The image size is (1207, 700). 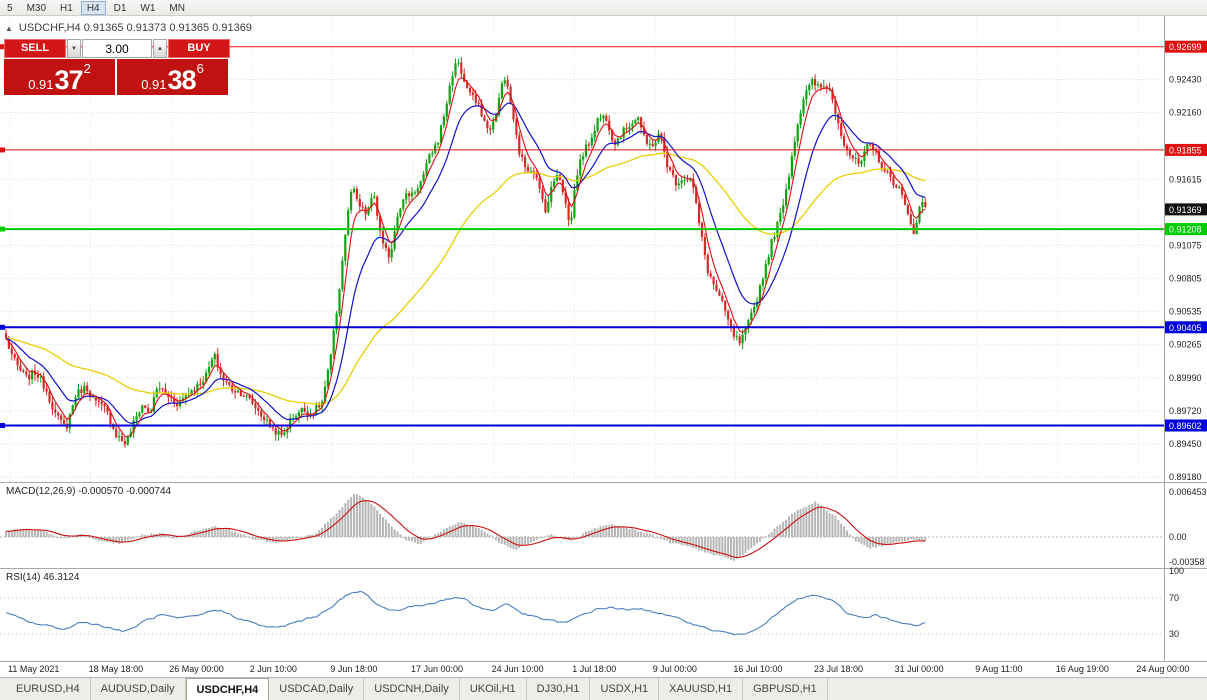 I want to click on sell-price-display: 0.91 37 2, so click(x=59, y=77).